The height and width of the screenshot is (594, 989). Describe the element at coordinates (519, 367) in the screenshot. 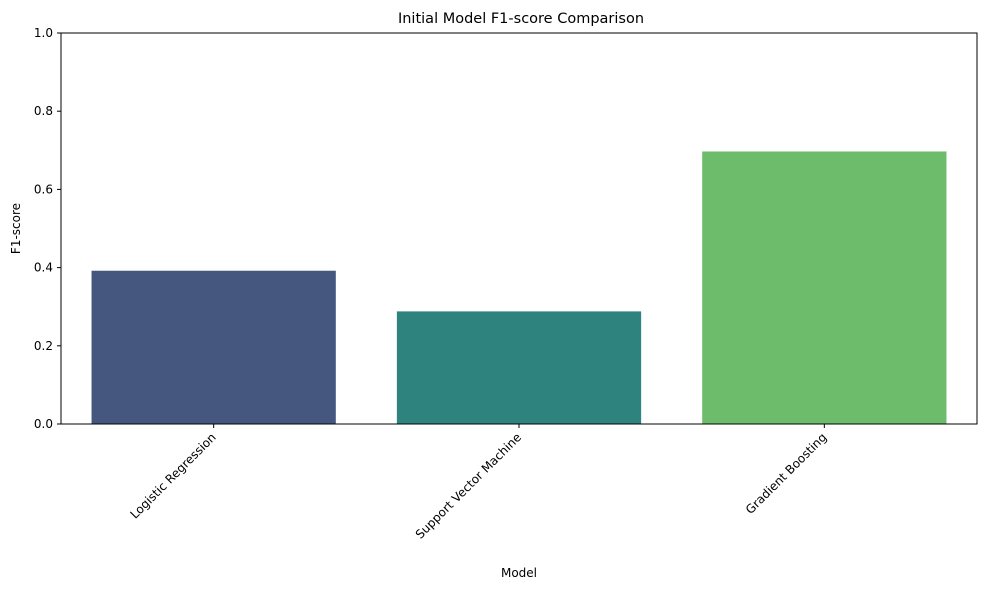

I see `bar-support-vector-machine` at that location.